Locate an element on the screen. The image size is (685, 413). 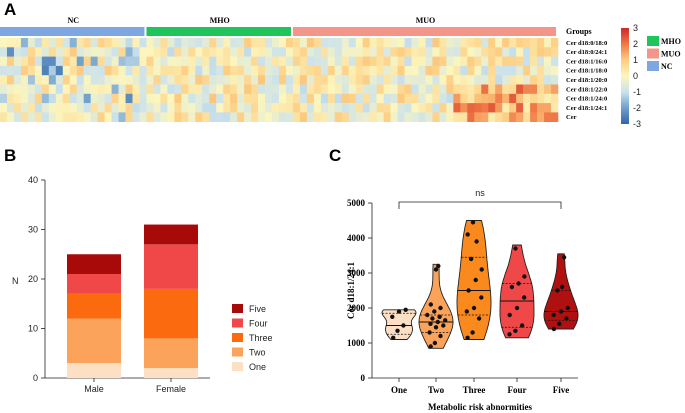
group-label-nc: NC is located at coordinates (73, 20).